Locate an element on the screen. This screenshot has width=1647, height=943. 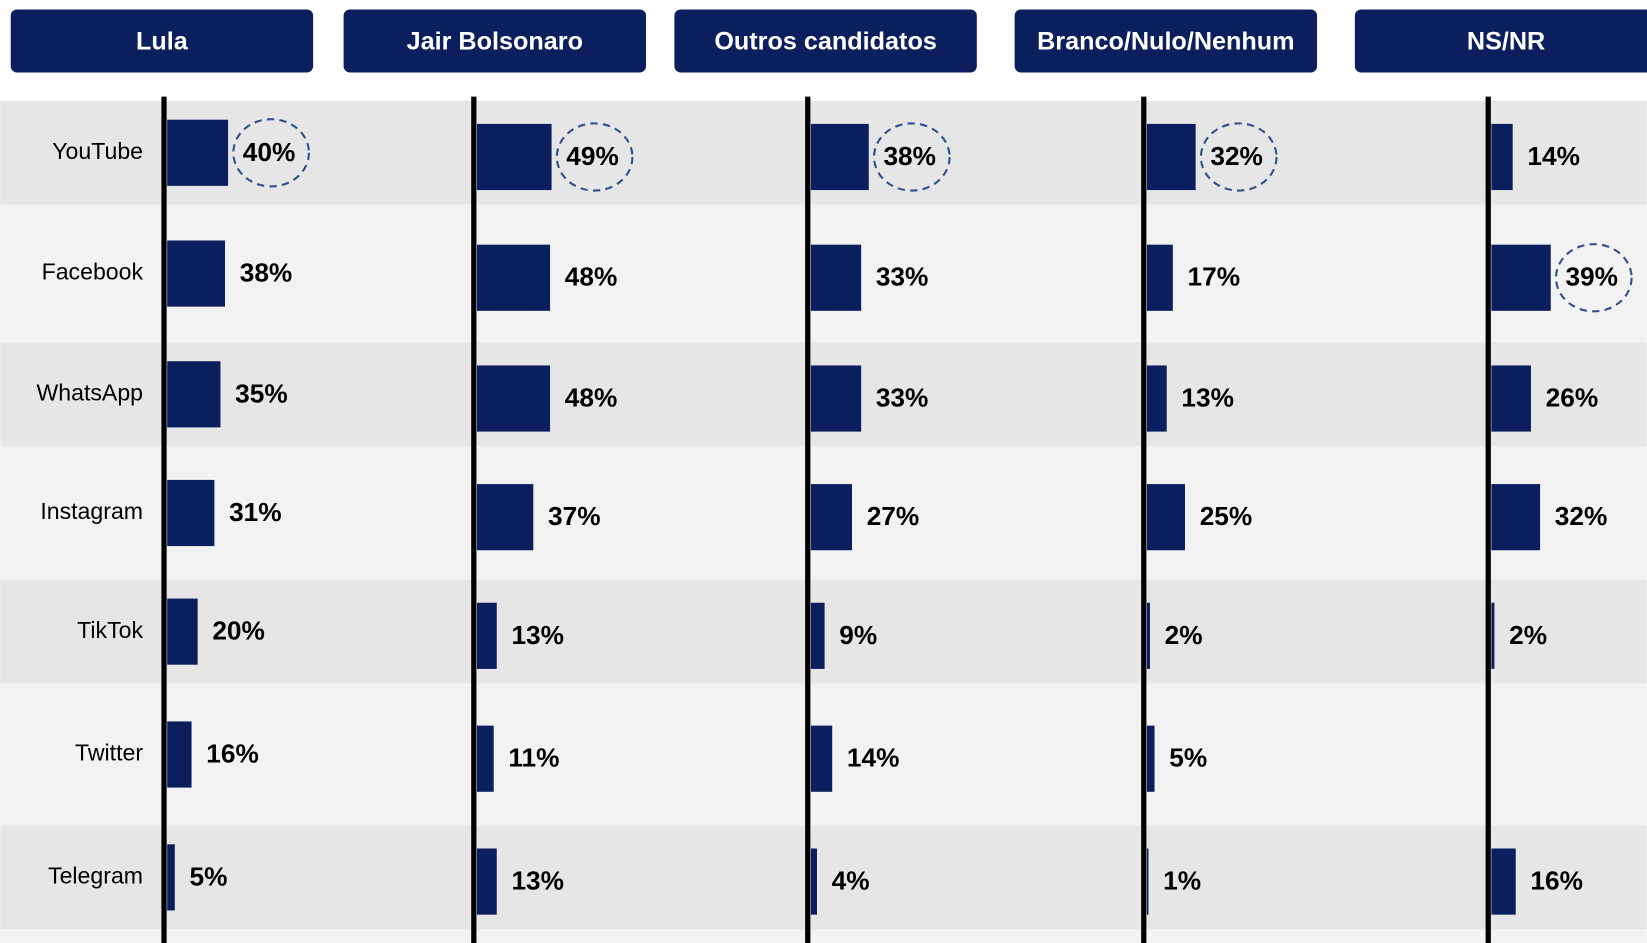
data-label: 39% is located at coordinates (1591, 277).